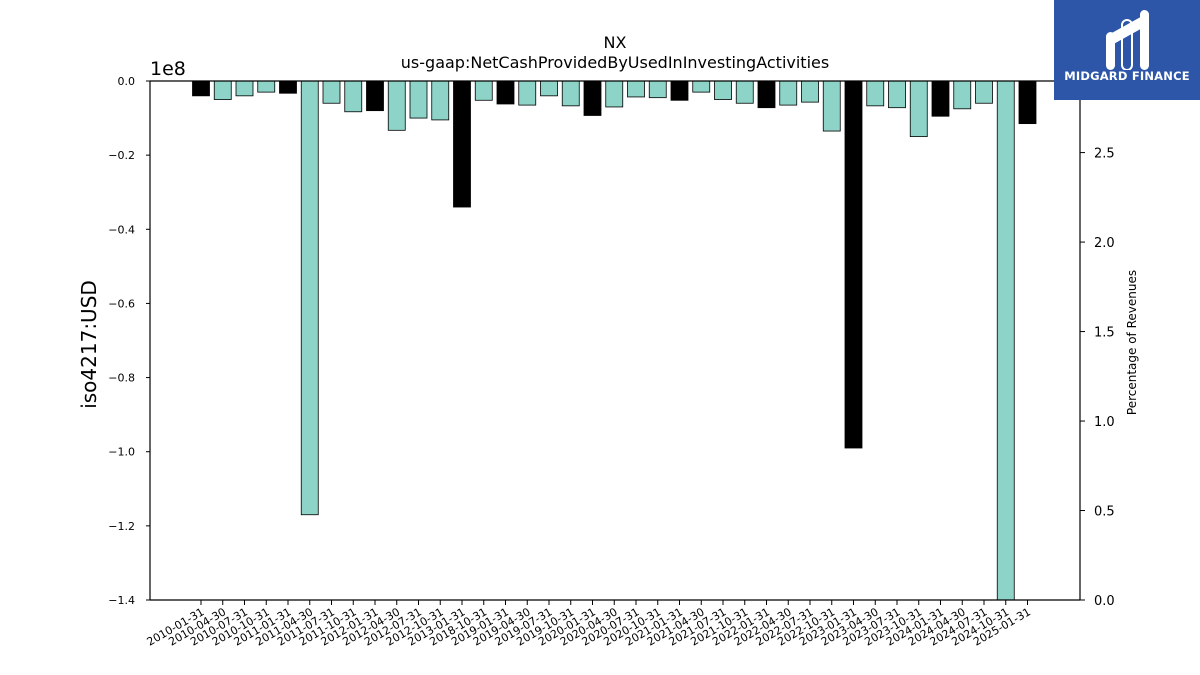 This screenshot has height=675, width=1200. I want to click on y-axis-label: iso4217:USD, so click(89, 344).